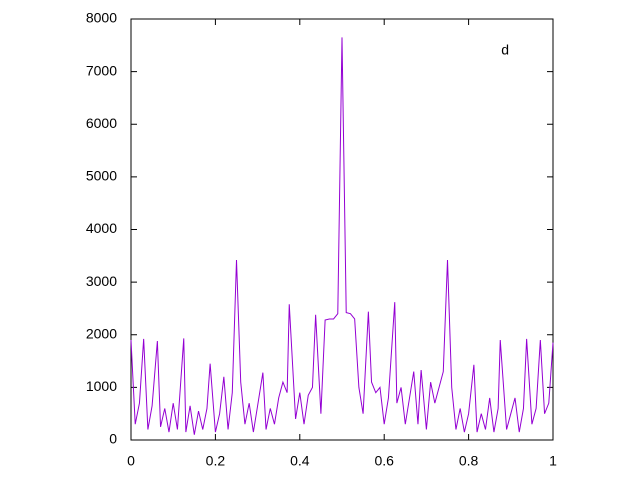 The image size is (640, 480). I want to click on y-tick-label: 5000, so click(101, 176).